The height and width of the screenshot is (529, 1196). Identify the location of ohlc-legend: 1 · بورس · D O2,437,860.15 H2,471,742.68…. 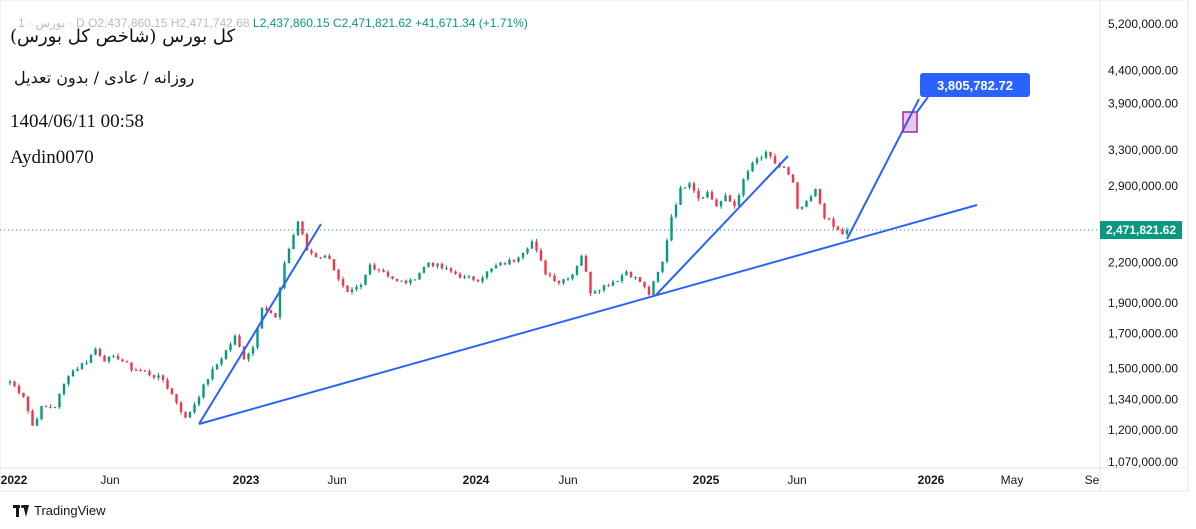
(273, 23).